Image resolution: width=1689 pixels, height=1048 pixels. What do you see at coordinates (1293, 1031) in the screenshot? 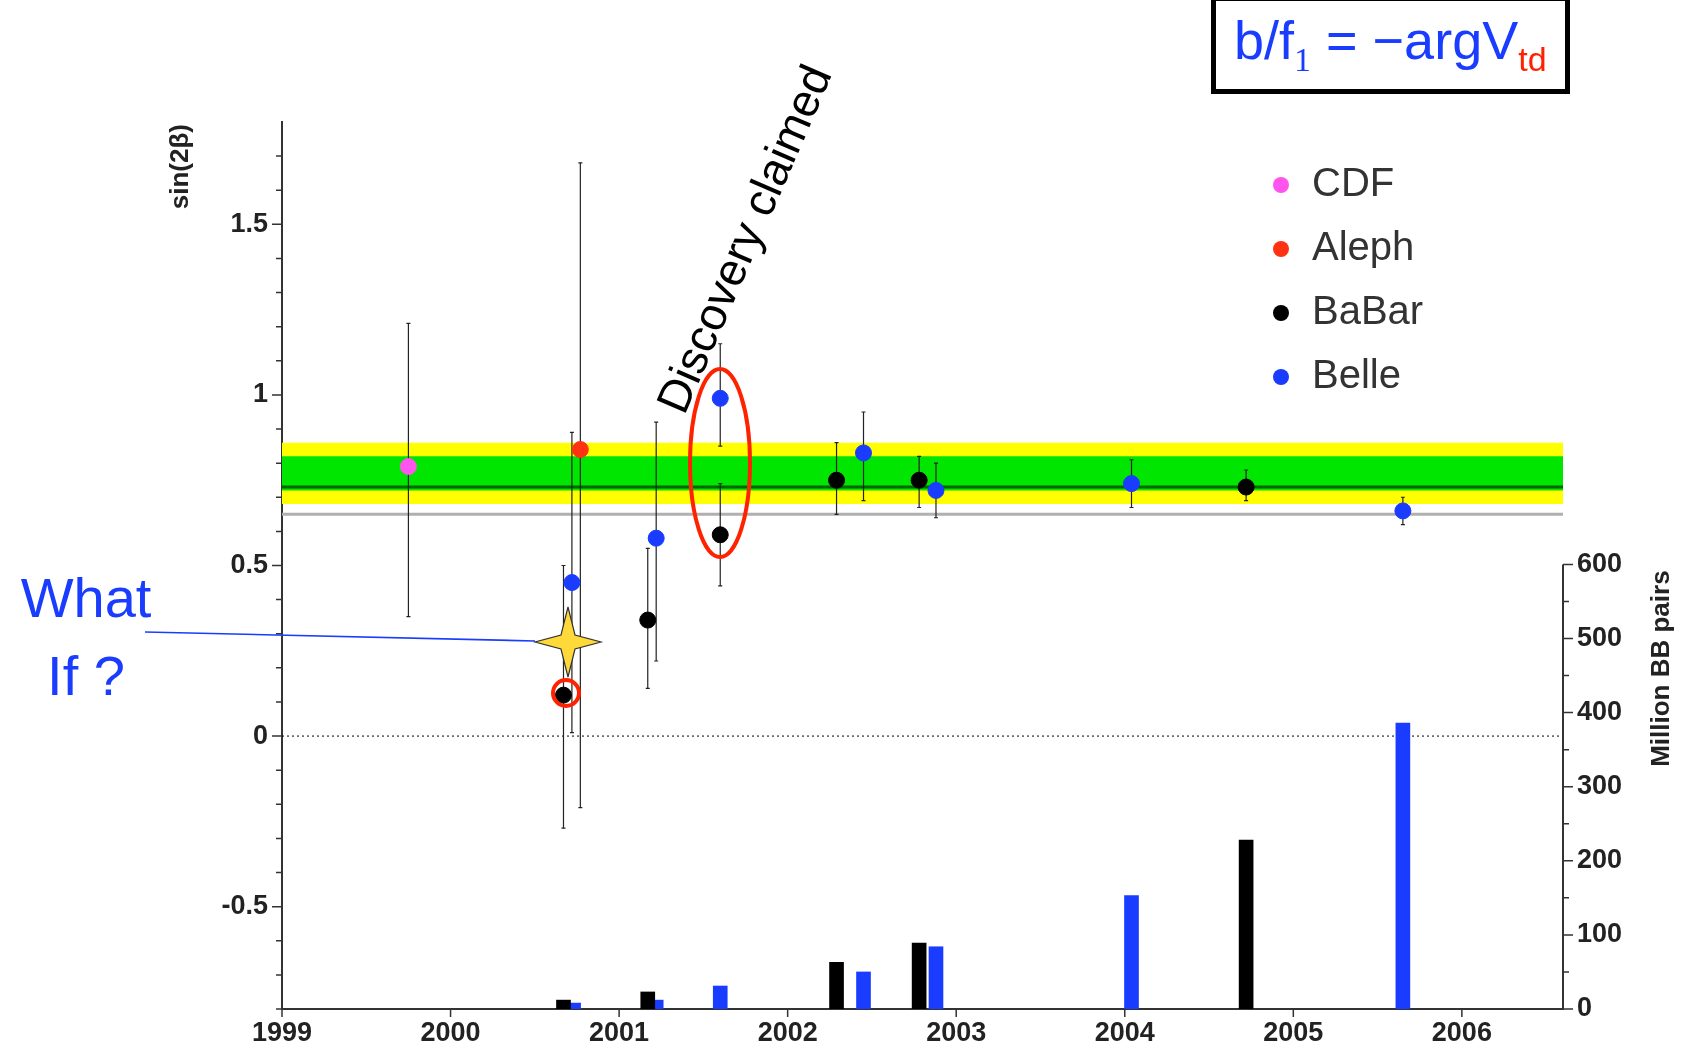
I see `x-tick-label: 2005` at bounding box center [1293, 1031].